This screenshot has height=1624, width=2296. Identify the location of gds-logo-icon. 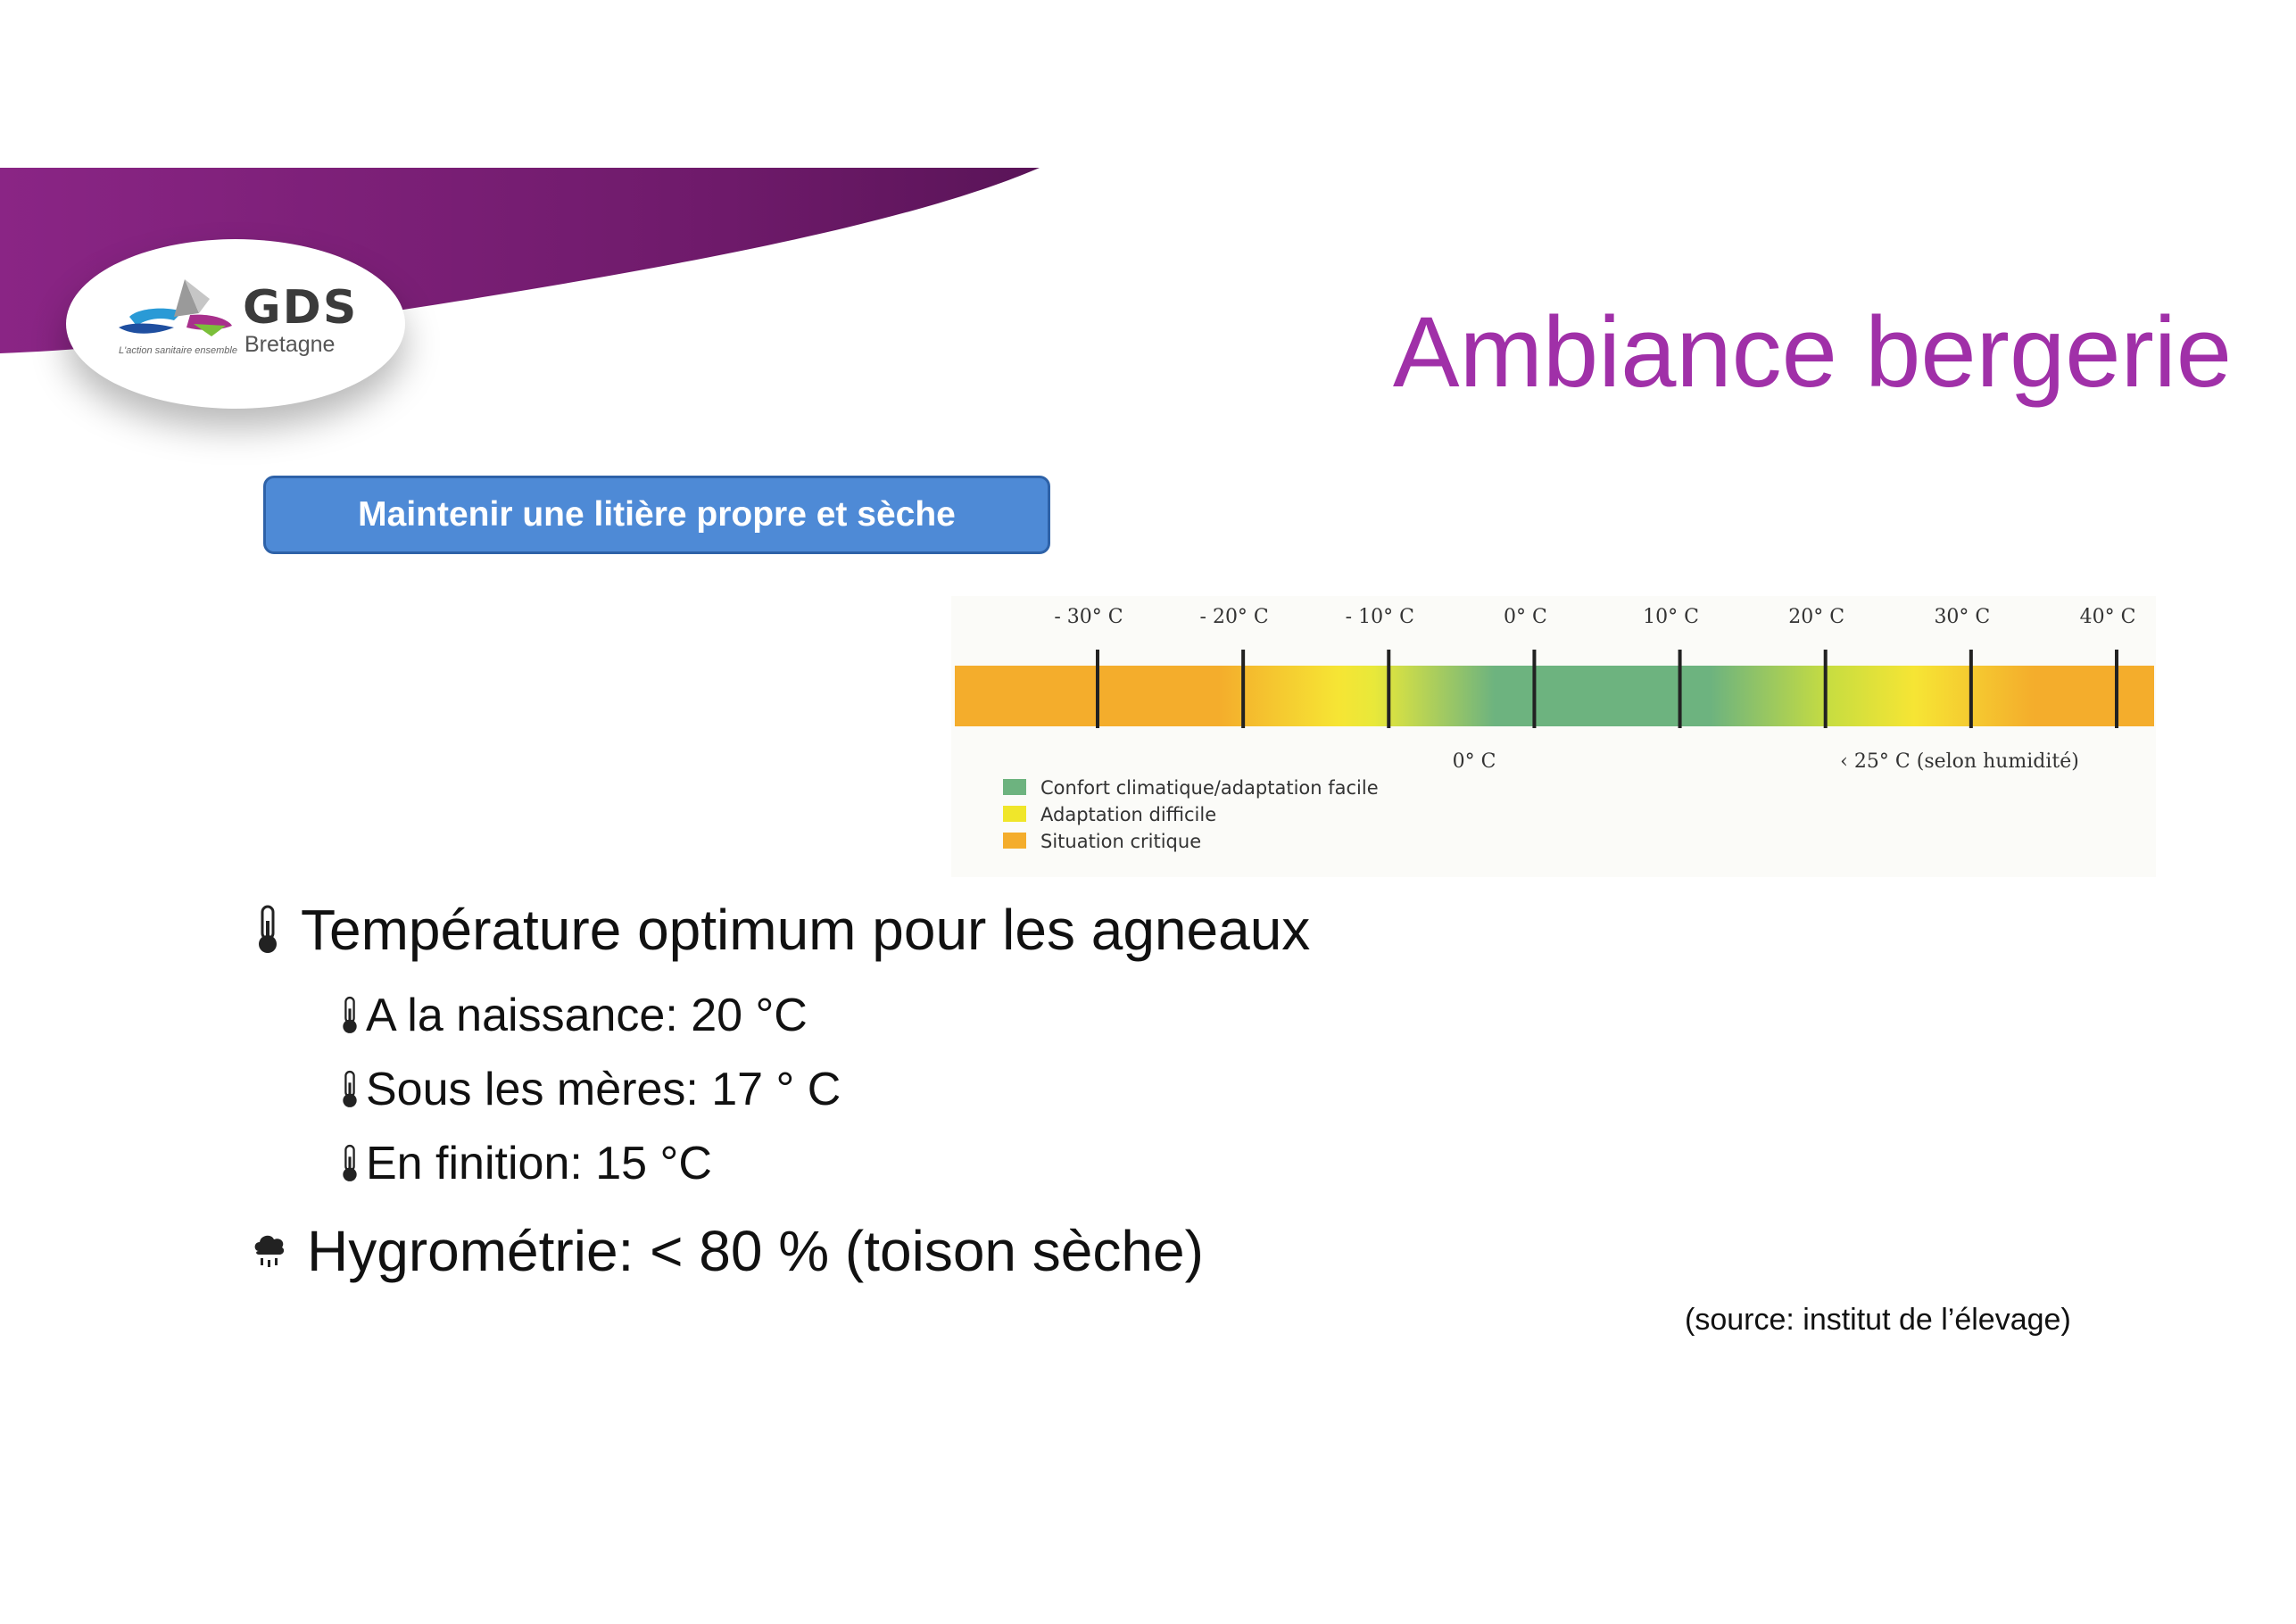
(175, 307).